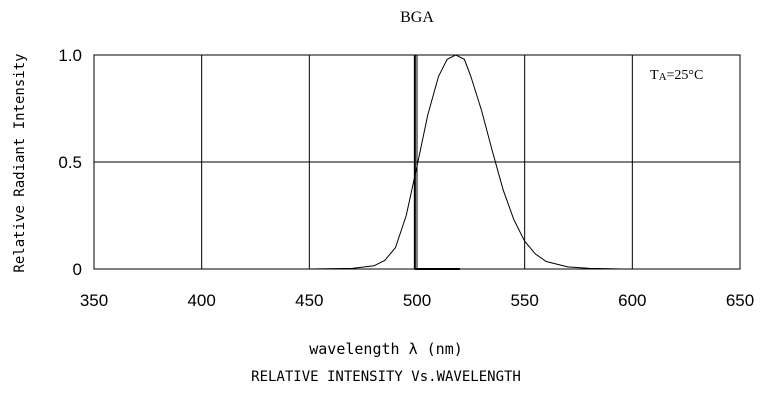 The image size is (763, 393). I want to click on x-tick-label: 550, so click(524, 300).